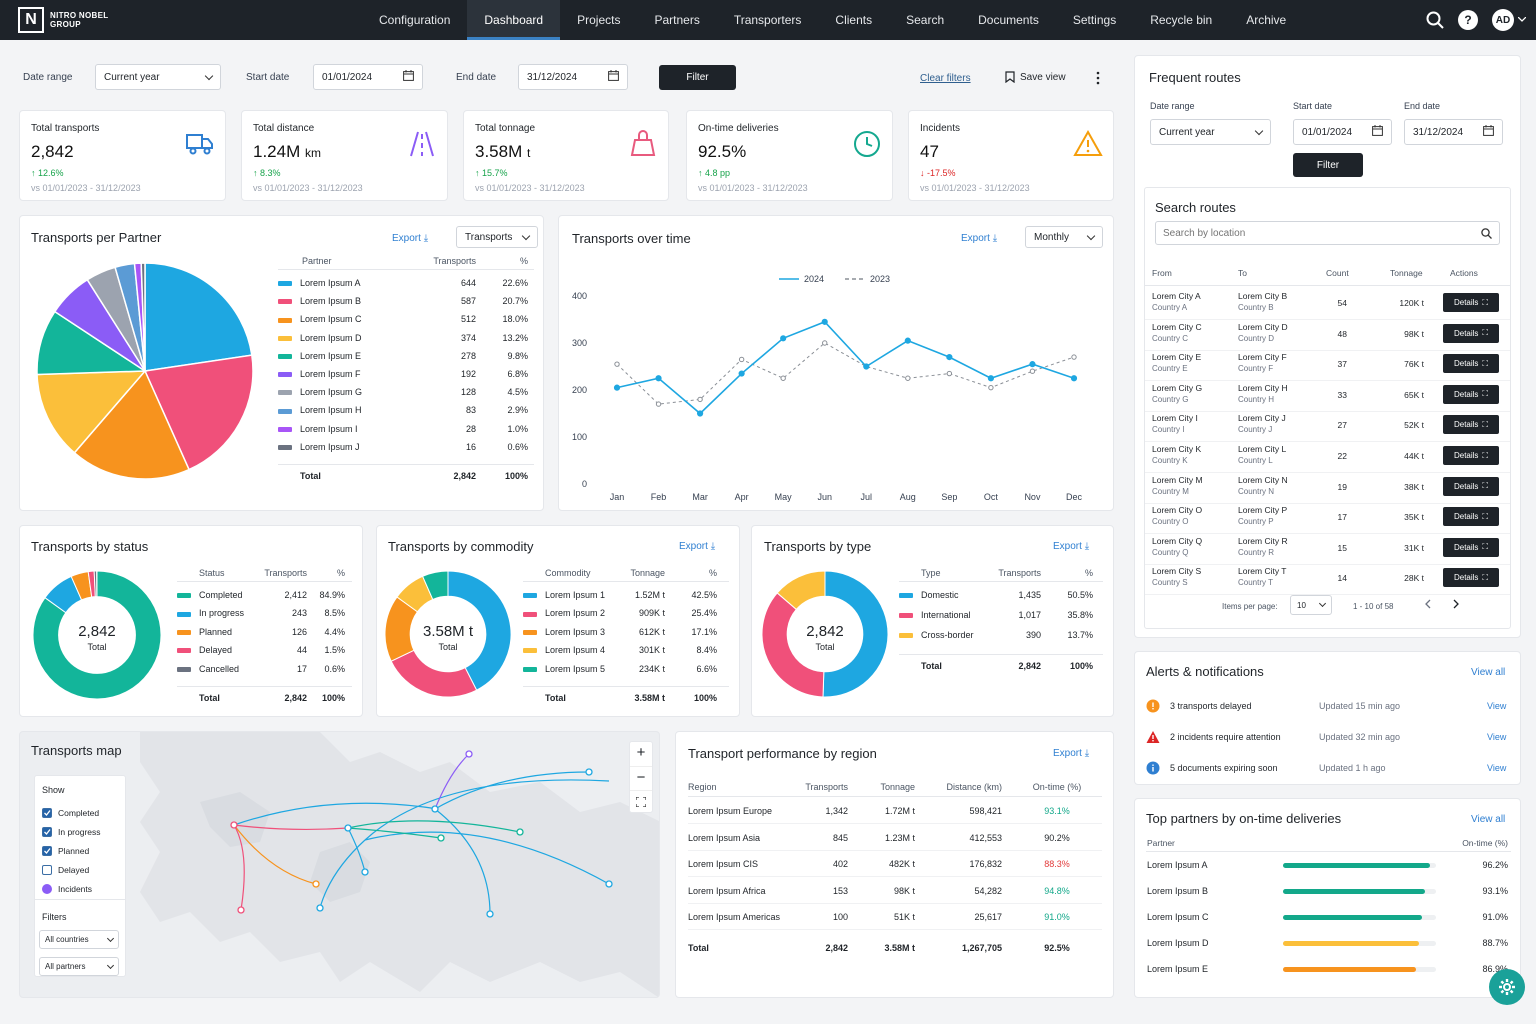 The width and height of the screenshot is (1536, 1024). I want to click on table-row: Lorem Ipsum Americas 100 51K t 25,617 91.0%, so click(895, 921).